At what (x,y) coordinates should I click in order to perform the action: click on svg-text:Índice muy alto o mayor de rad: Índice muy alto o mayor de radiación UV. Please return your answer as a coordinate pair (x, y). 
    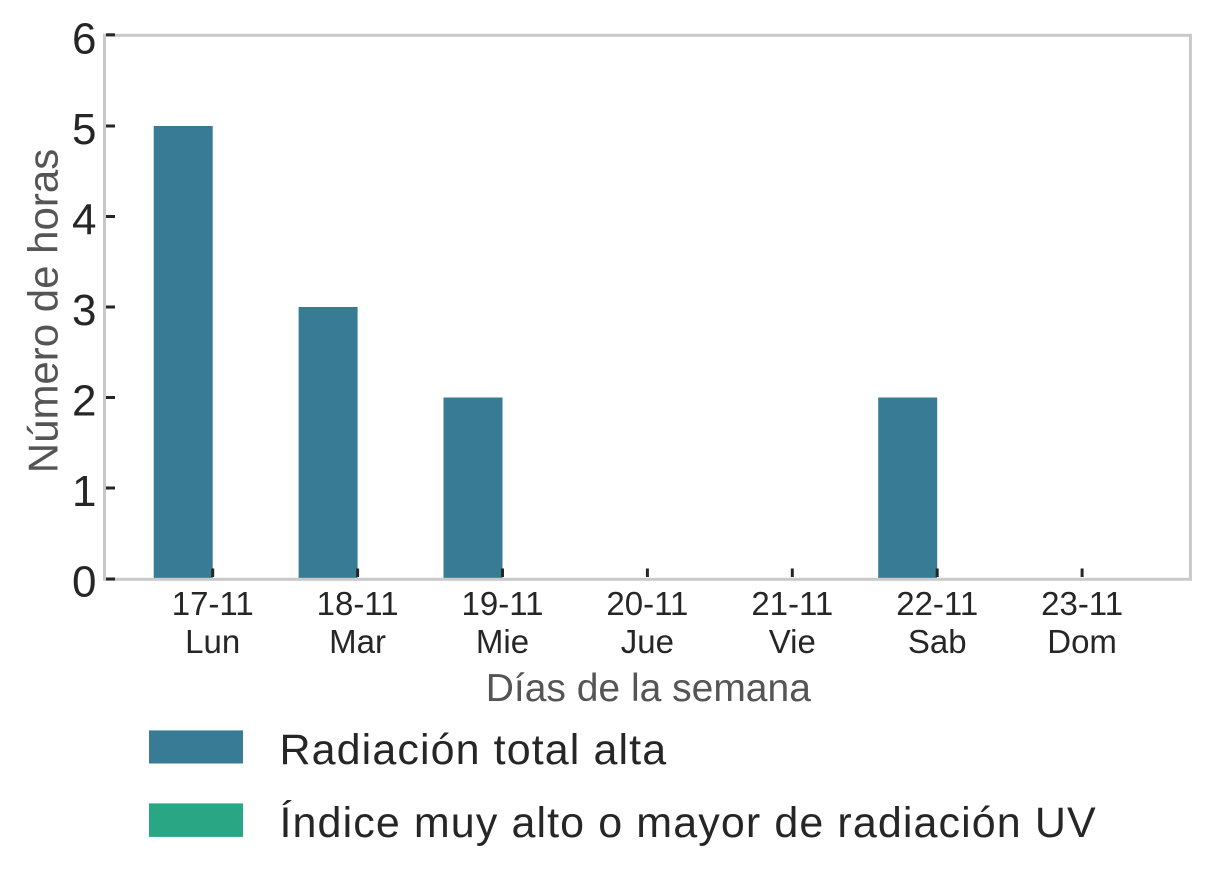
    Looking at the image, I should click on (688, 823).